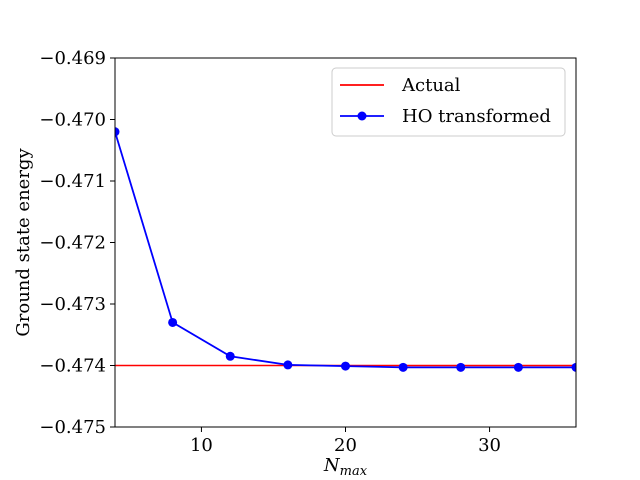 This screenshot has height=480, width=640. What do you see at coordinates (72, 304) in the screenshot?
I see `y-tick-label: −0.473` at bounding box center [72, 304].